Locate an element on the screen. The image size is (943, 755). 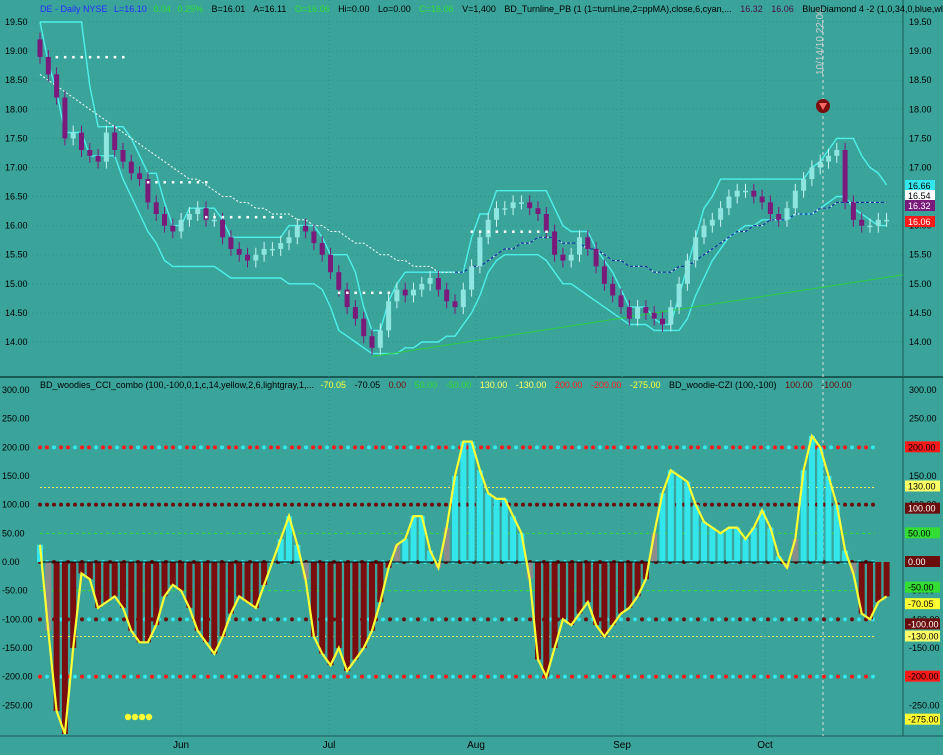
cci-badge-label: -50.00 is located at coordinates (921, 588).